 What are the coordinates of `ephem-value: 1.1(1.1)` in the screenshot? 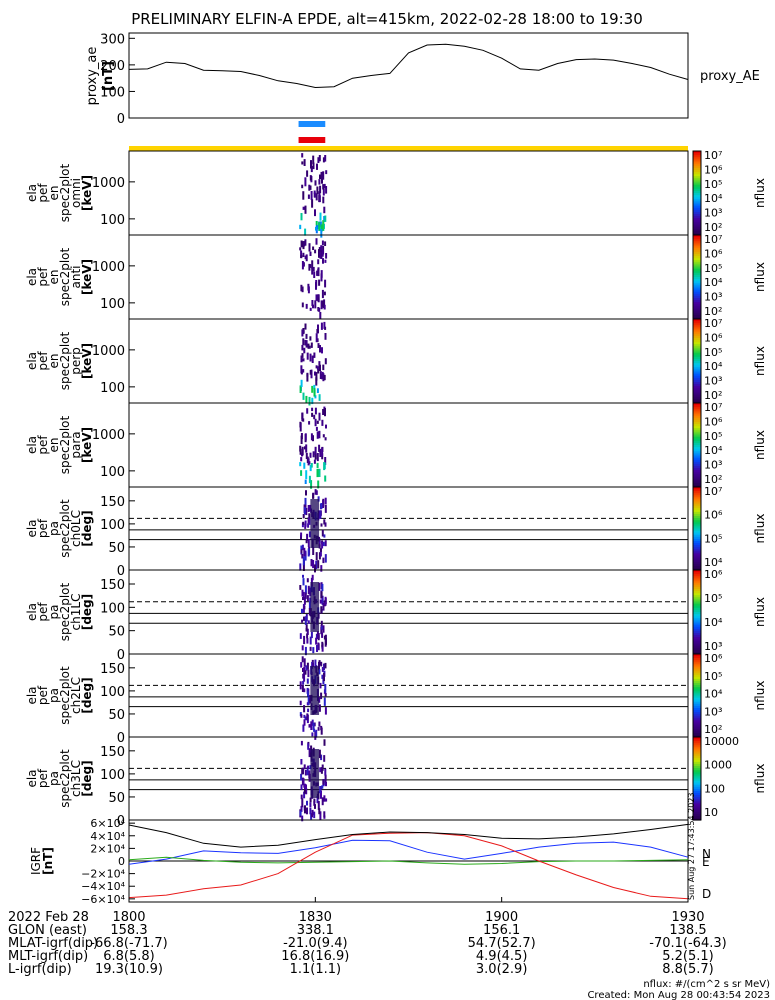 It's located at (316, 969).